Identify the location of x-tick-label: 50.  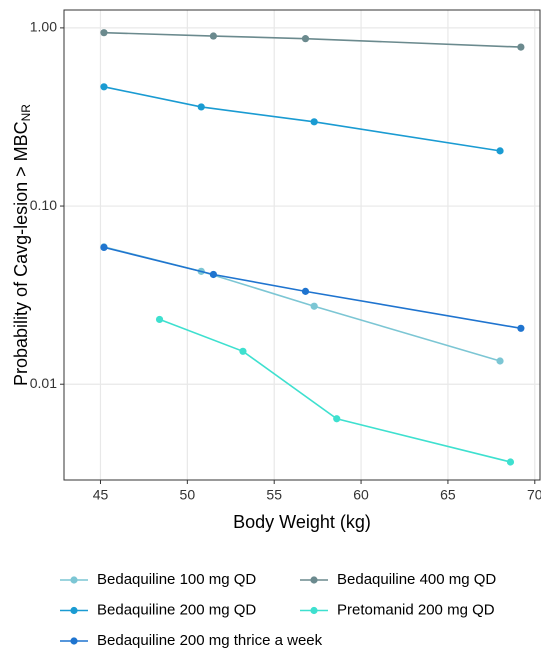
(188, 495).